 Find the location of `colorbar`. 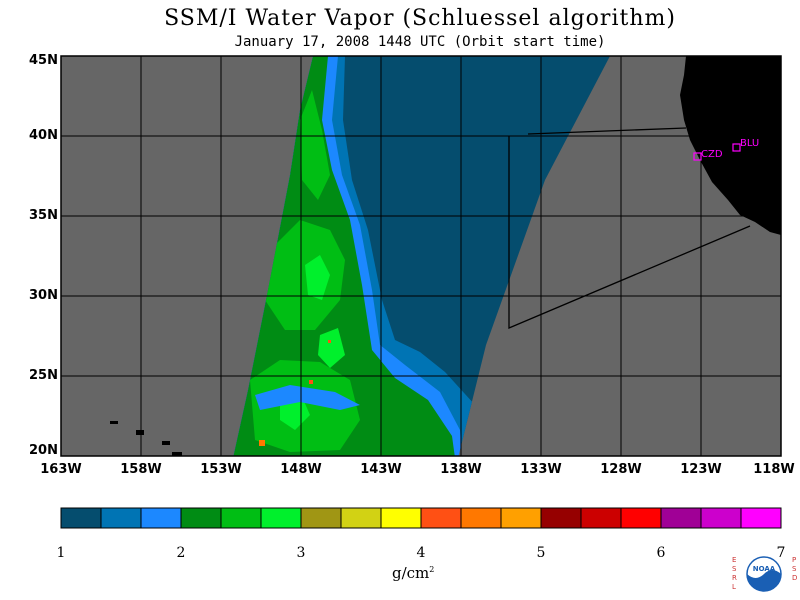

colorbar is located at coordinates (421, 518).